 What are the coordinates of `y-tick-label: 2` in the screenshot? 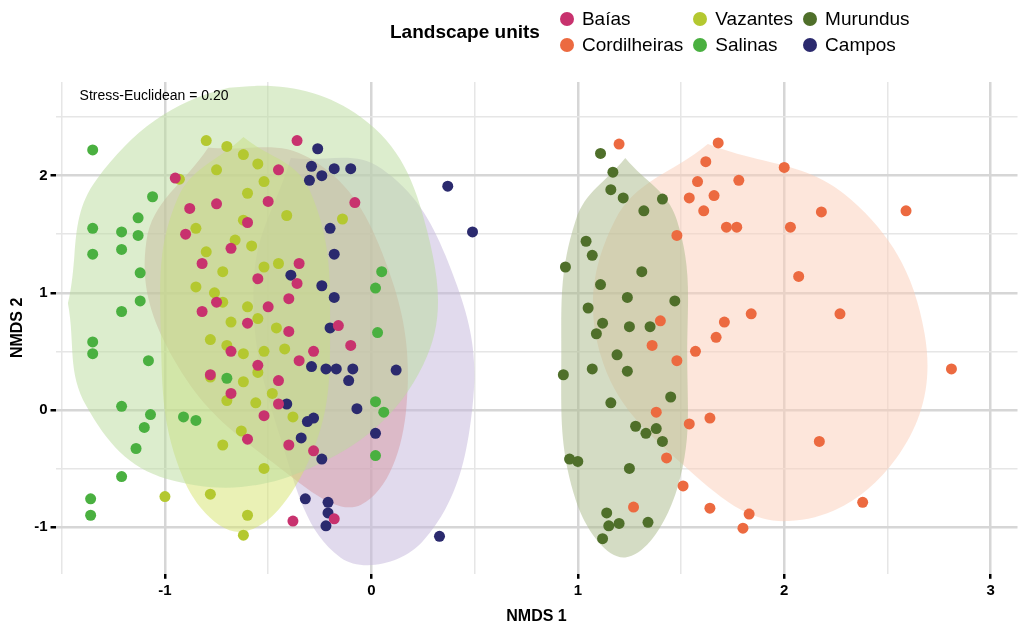 It's located at (43, 174).